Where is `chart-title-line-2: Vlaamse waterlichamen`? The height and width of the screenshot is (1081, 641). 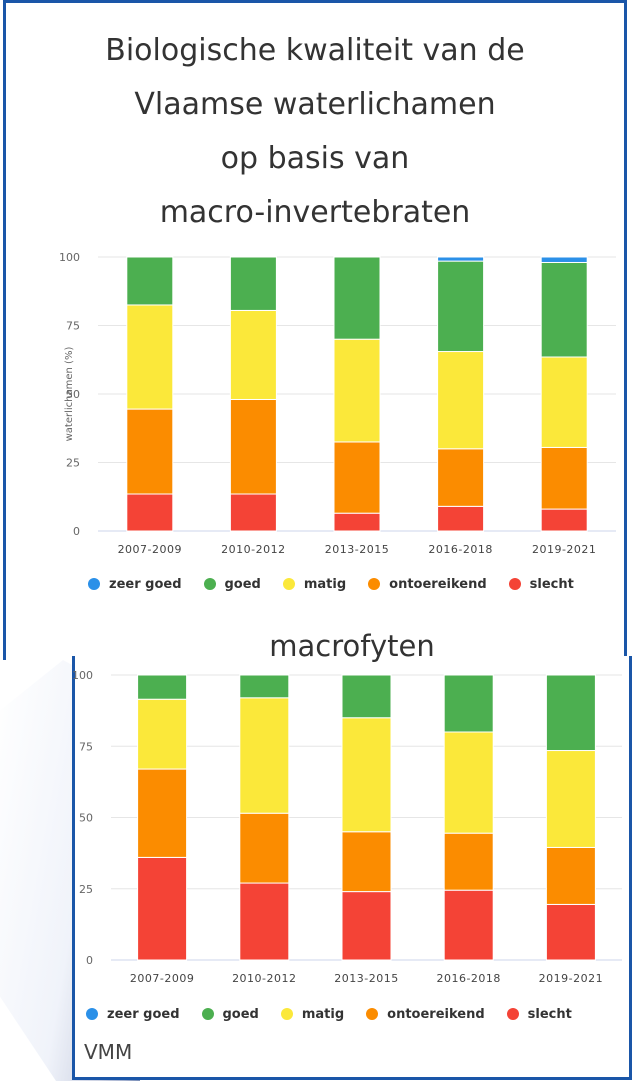 chart-title-line-2: Vlaamse waterlichamen is located at coordinates (315, 104).